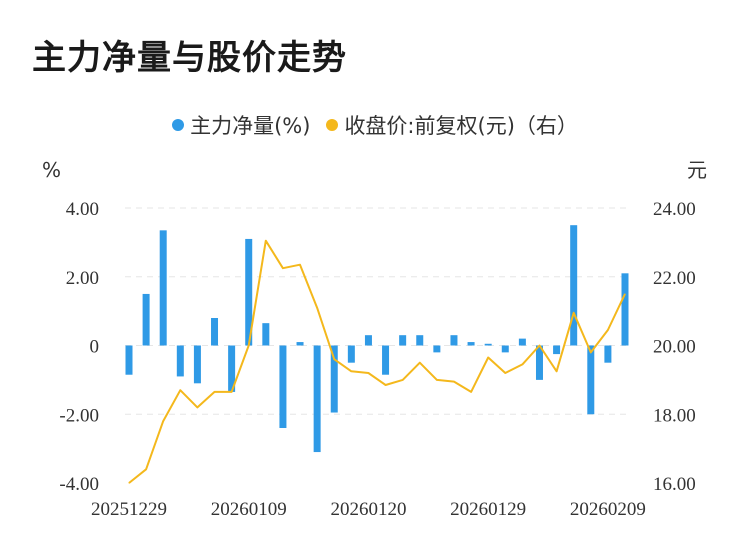 Image resolution: width=750 pixels, height=558 pixels. I want to click on legend-item-close-price: 收盘价:前复权(元)（右）, so click(452, 125).